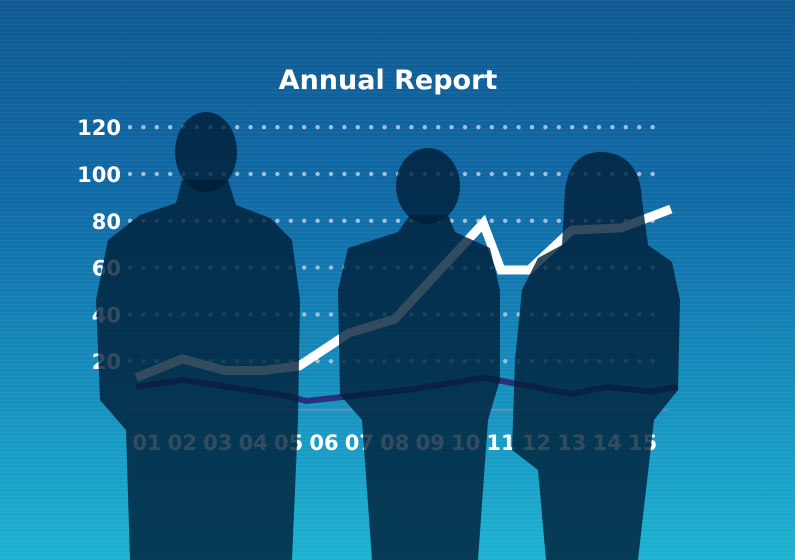 The width and height of the screenshot is (795, 560). I want to click on y-tick-label: 120, so click(99, 128).